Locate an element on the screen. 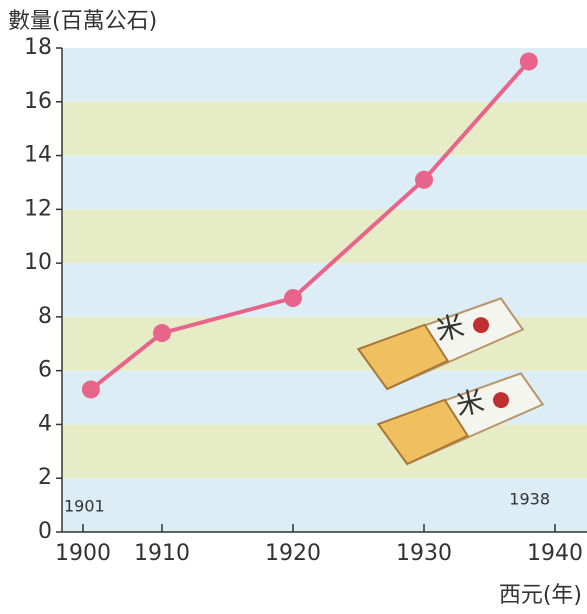 Image resolution: width=587 pixels, height=614 pixels. x-tick-label: 1920 is located at coordinates (293, 553).